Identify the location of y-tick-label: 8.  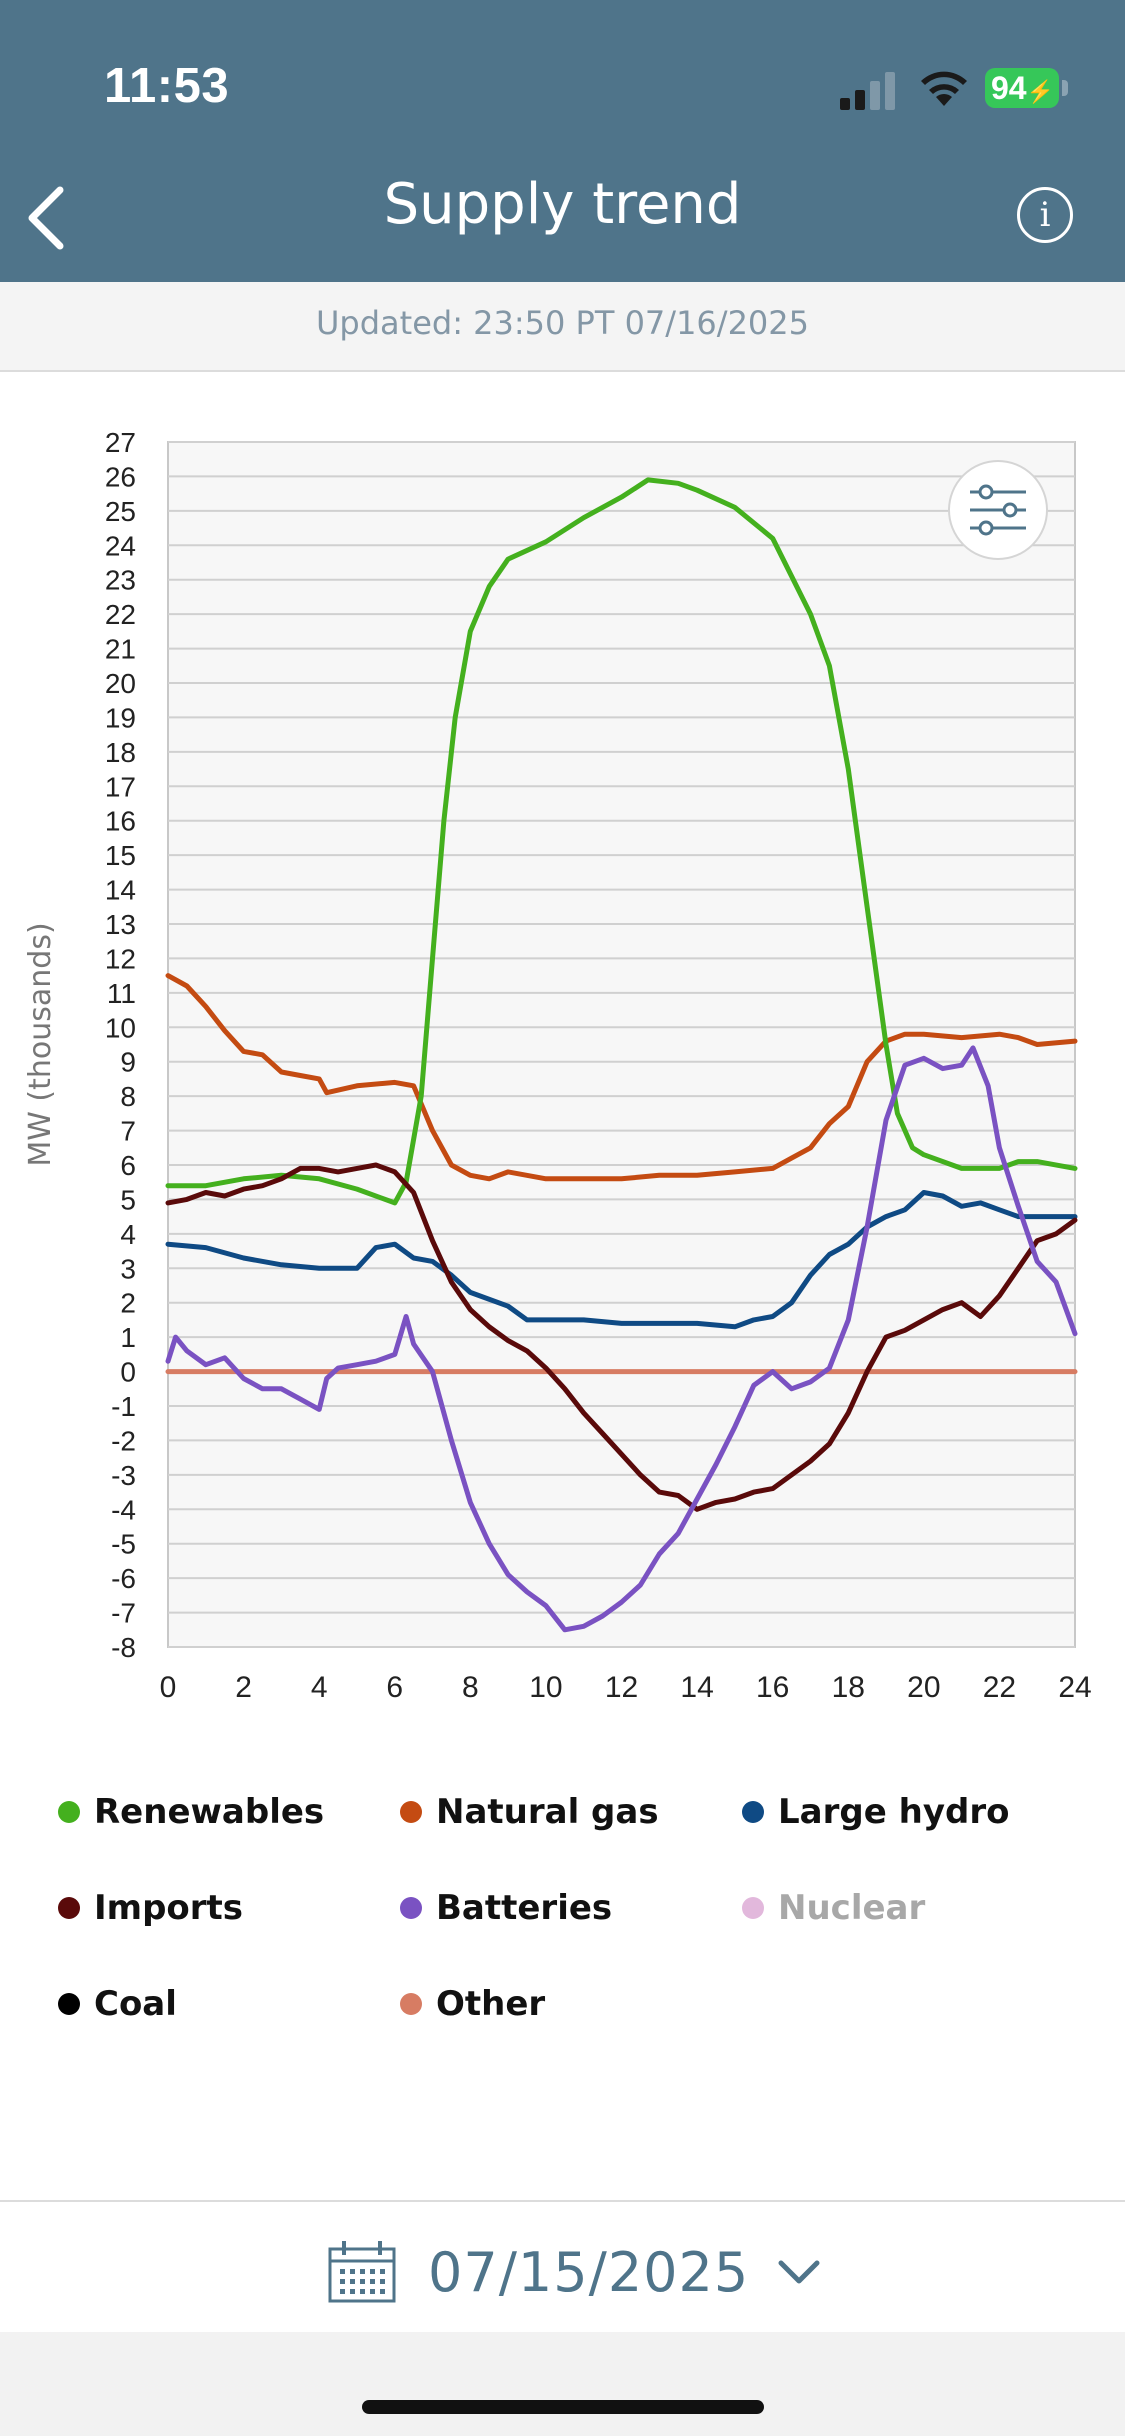
(128, 1096).